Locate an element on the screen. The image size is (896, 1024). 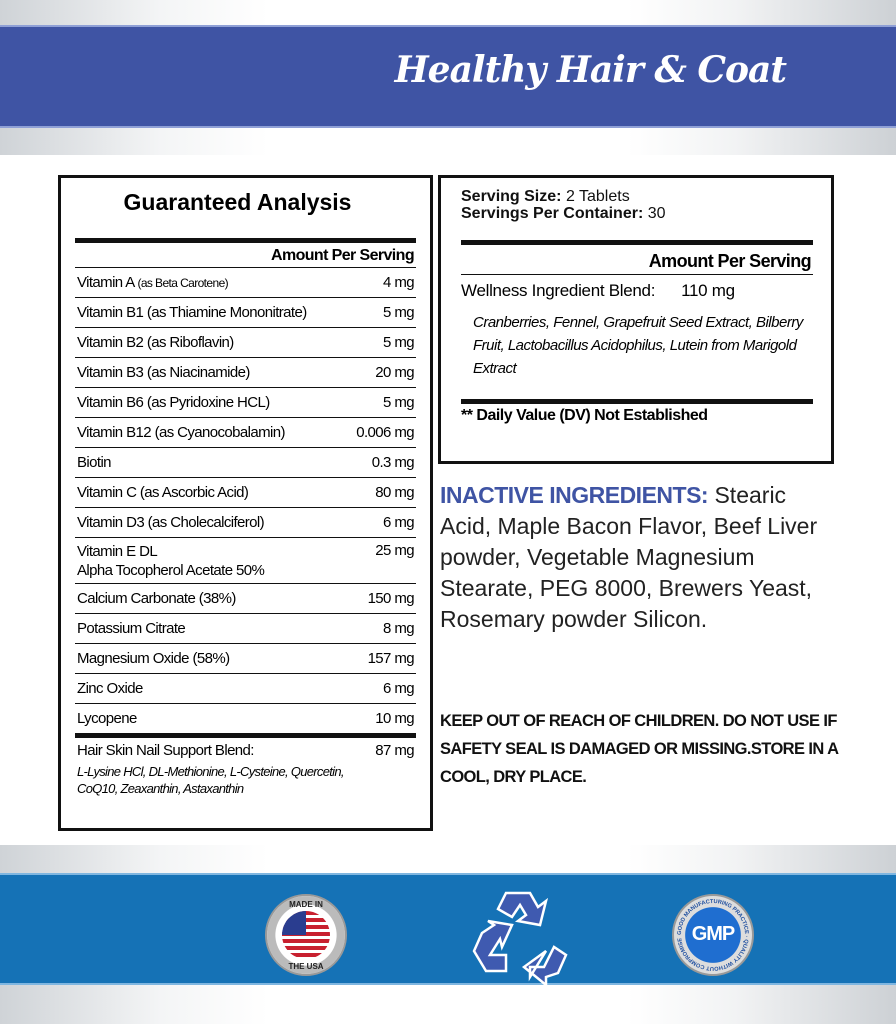
nutrient-amount: 80 mg is located at coordinates (394, 492).